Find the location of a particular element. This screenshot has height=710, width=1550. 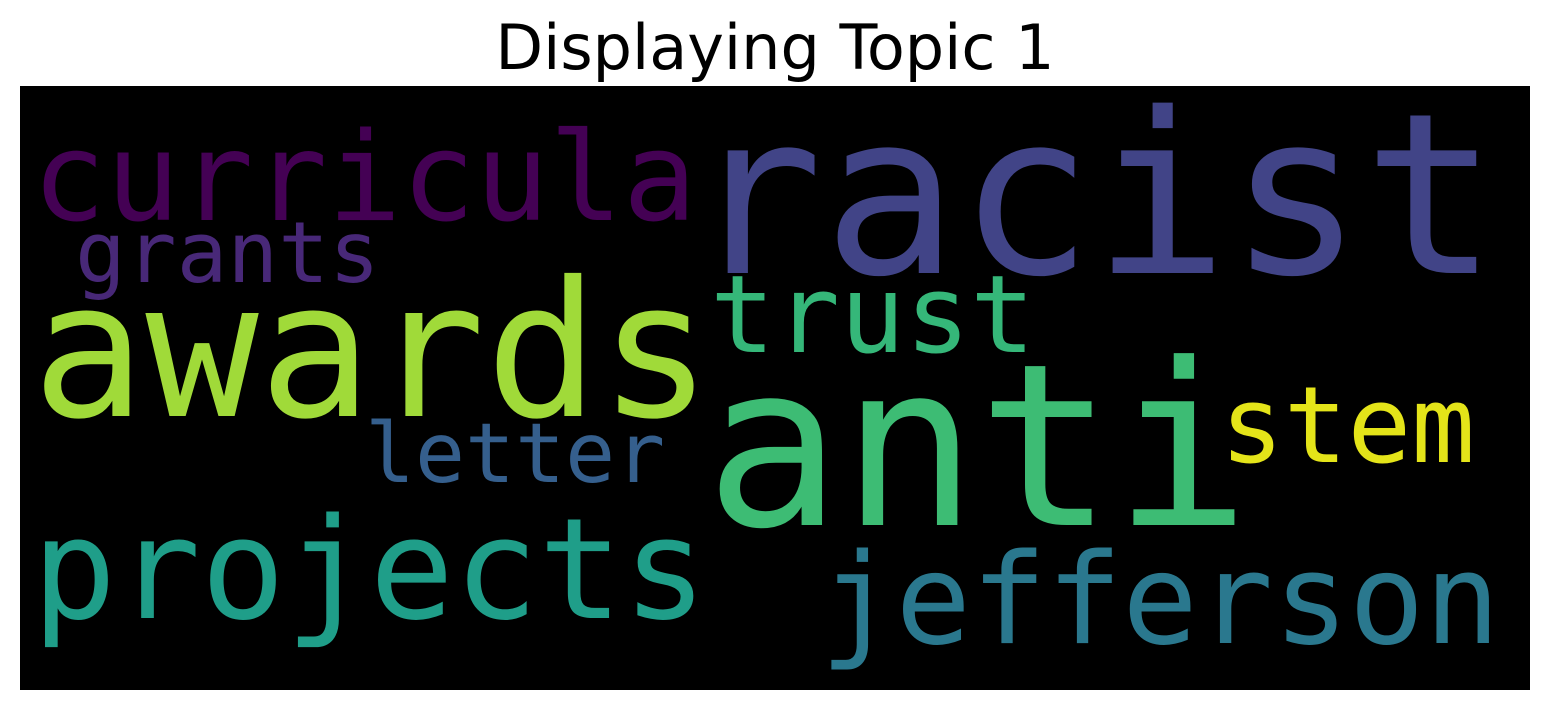

word-projects: projects is located at coordinates (370, 570).